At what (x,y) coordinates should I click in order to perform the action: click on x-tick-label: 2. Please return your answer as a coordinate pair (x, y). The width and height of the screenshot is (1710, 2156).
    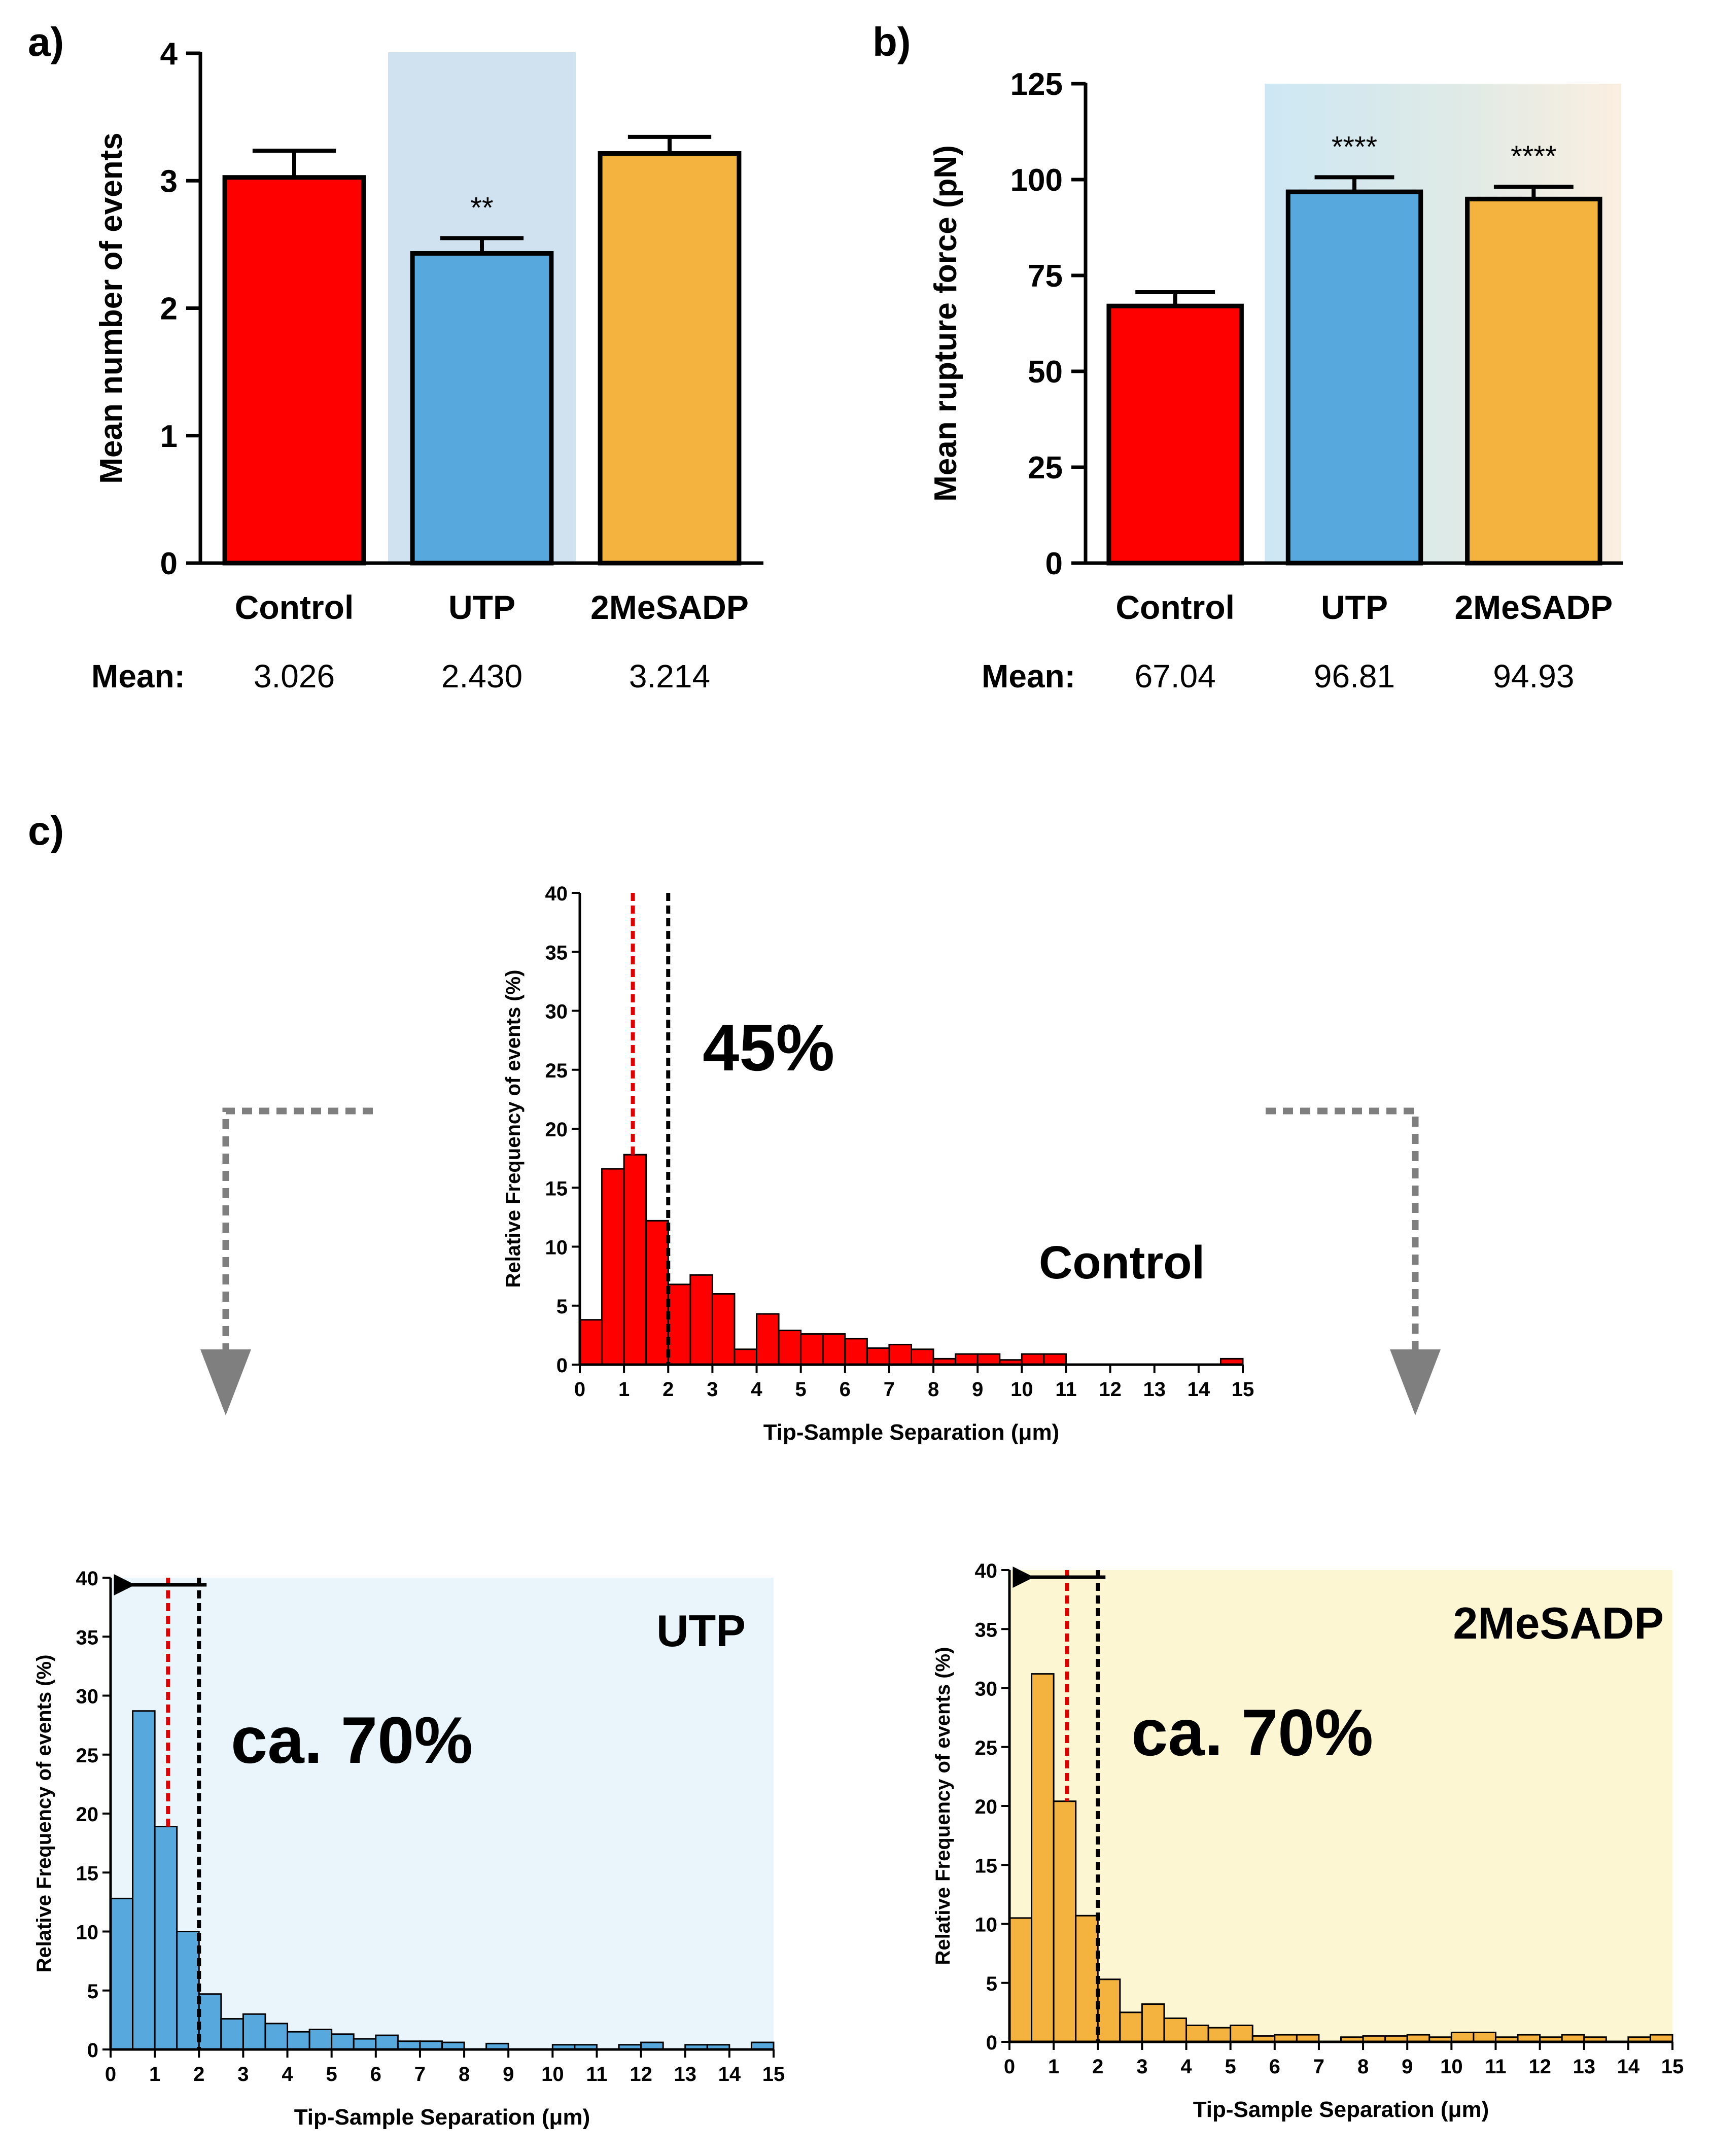
    Looking at the image, I should click on (668, 1389).